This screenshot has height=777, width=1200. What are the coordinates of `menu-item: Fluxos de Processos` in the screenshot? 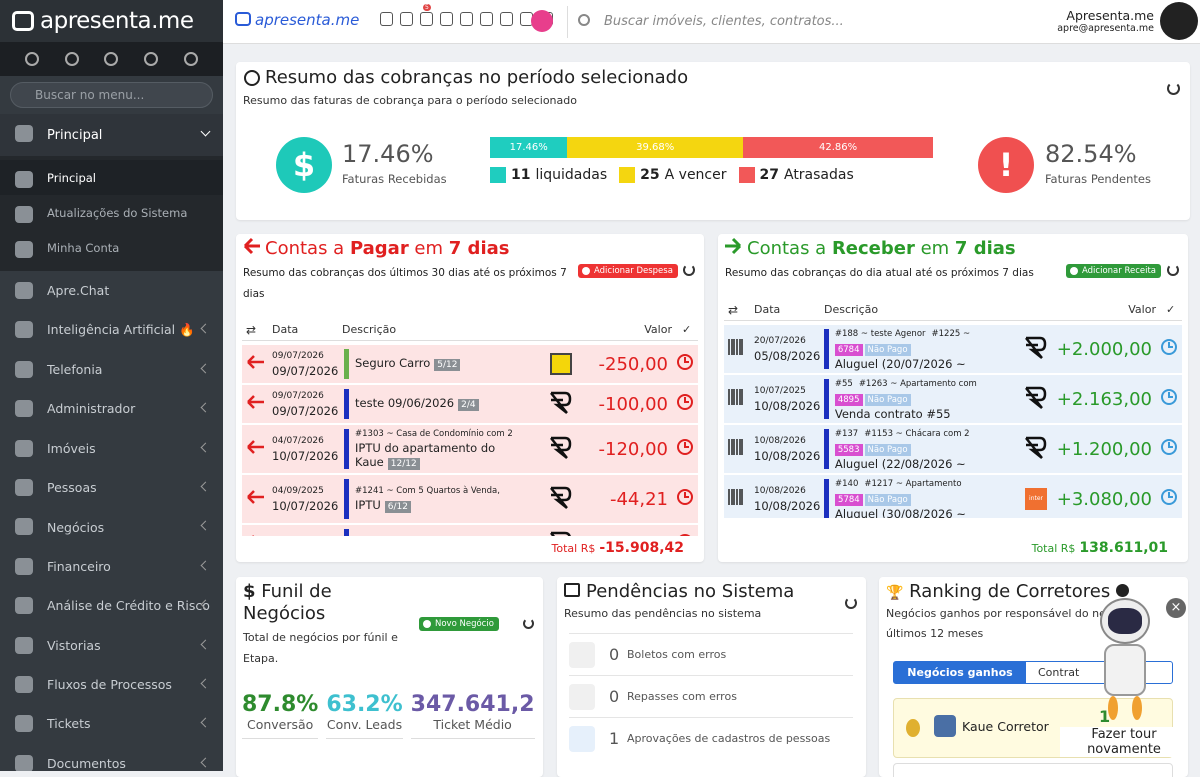 It's located at (111, 684).